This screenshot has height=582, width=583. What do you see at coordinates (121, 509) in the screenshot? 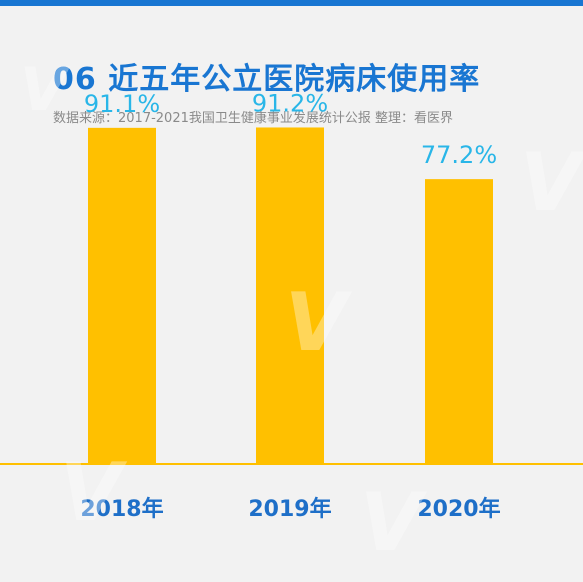
I see `x-tick-label-2018年: 2018年` at bounding box center [121, 509].